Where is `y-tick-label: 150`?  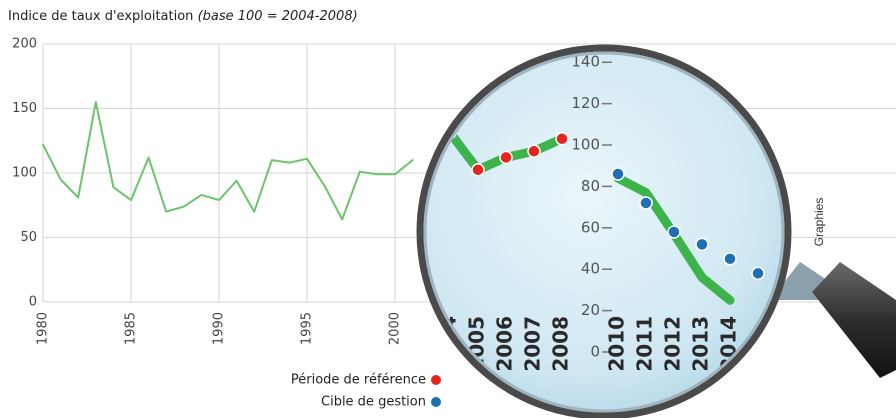
y-tick-label: 150 is located at coordinates (24, 108).